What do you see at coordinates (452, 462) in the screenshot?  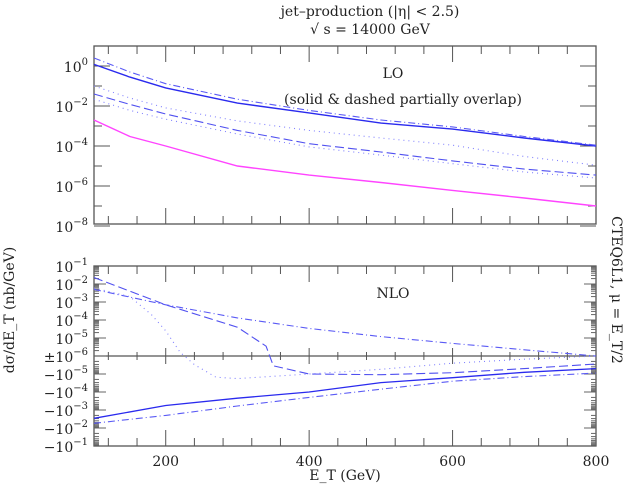 I see `x-tick-label: 600` at bounding box center [452, 462].